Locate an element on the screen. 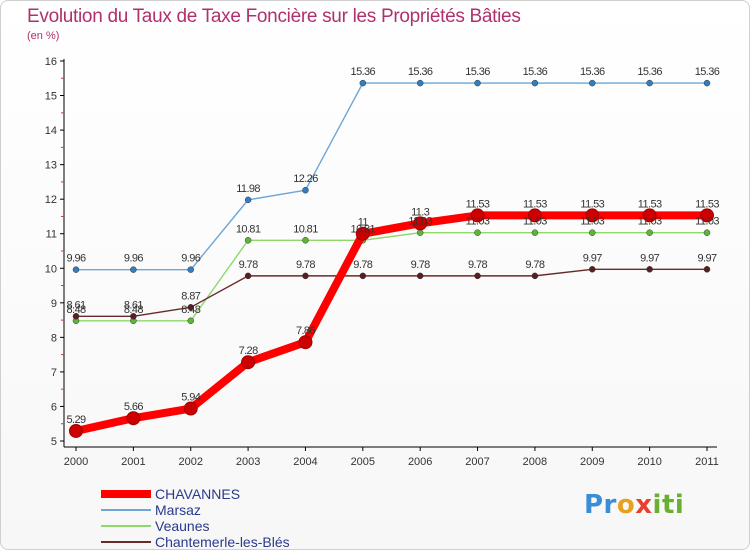  data-label: 7.28 is located at coordinates (248, 351).